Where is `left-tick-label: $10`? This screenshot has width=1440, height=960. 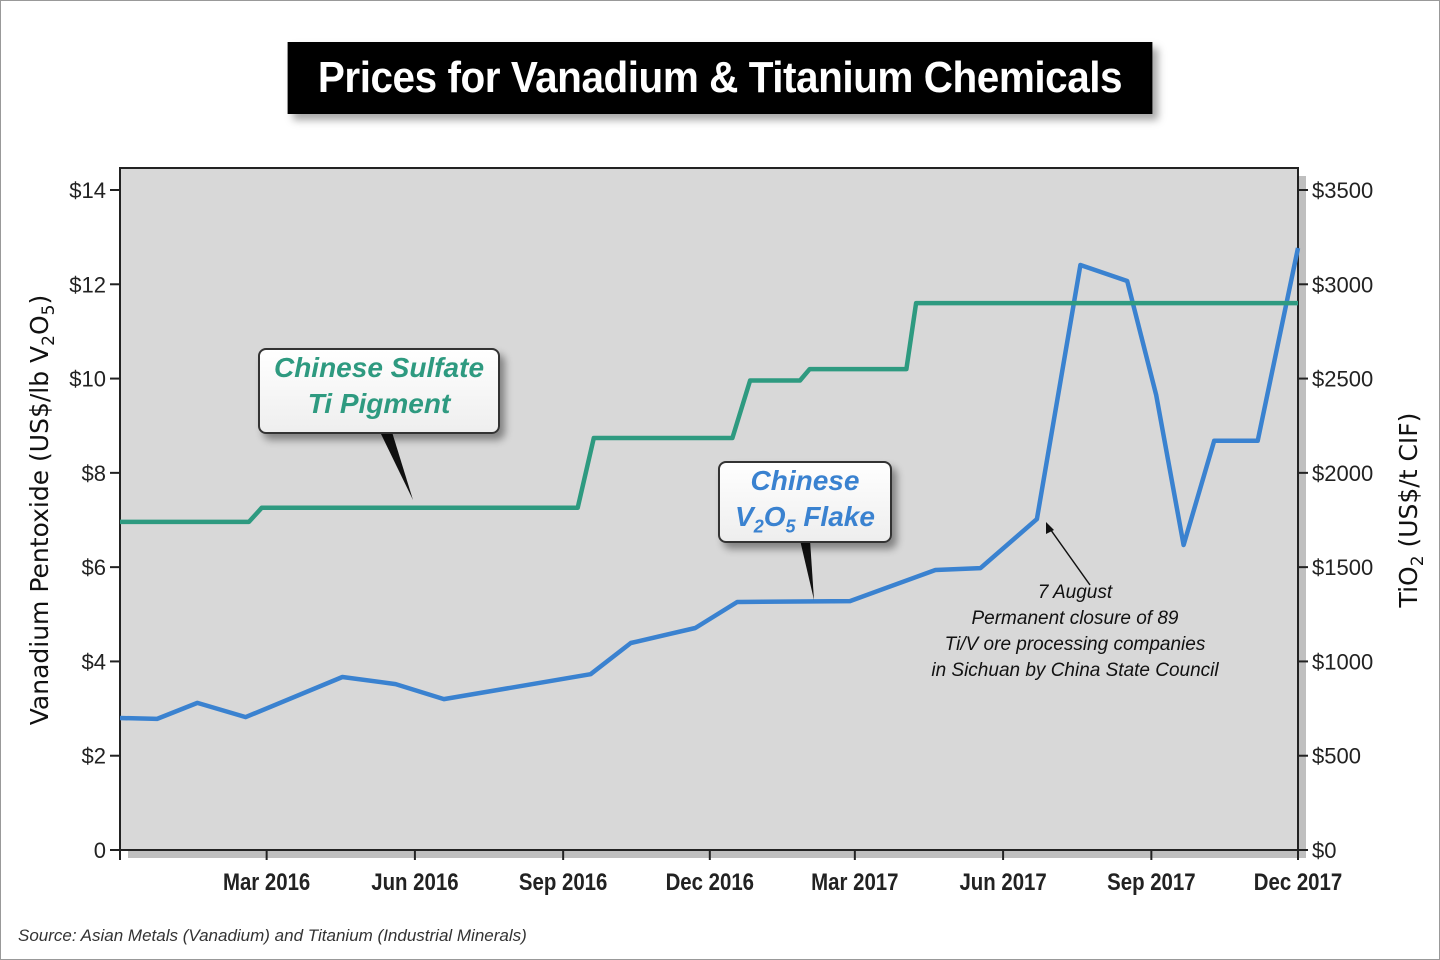 left-tick-label: $10 is located at coordinates (87, 379).